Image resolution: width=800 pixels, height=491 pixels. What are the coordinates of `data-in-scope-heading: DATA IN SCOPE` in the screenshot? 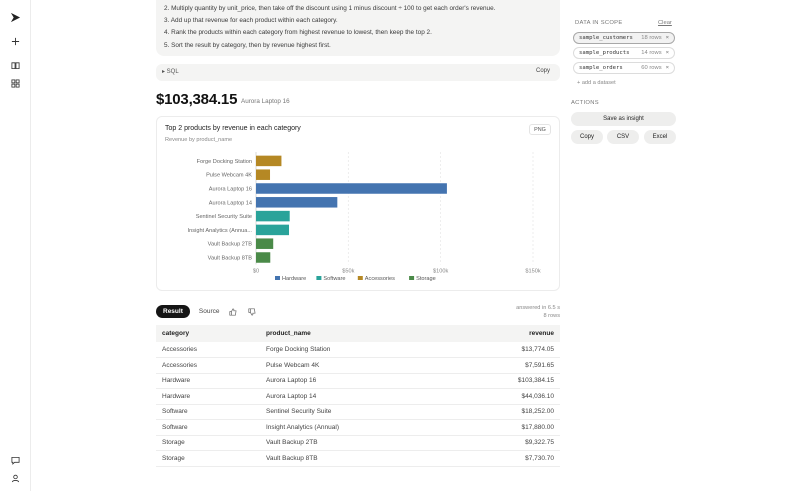 It's located at (599, 23).